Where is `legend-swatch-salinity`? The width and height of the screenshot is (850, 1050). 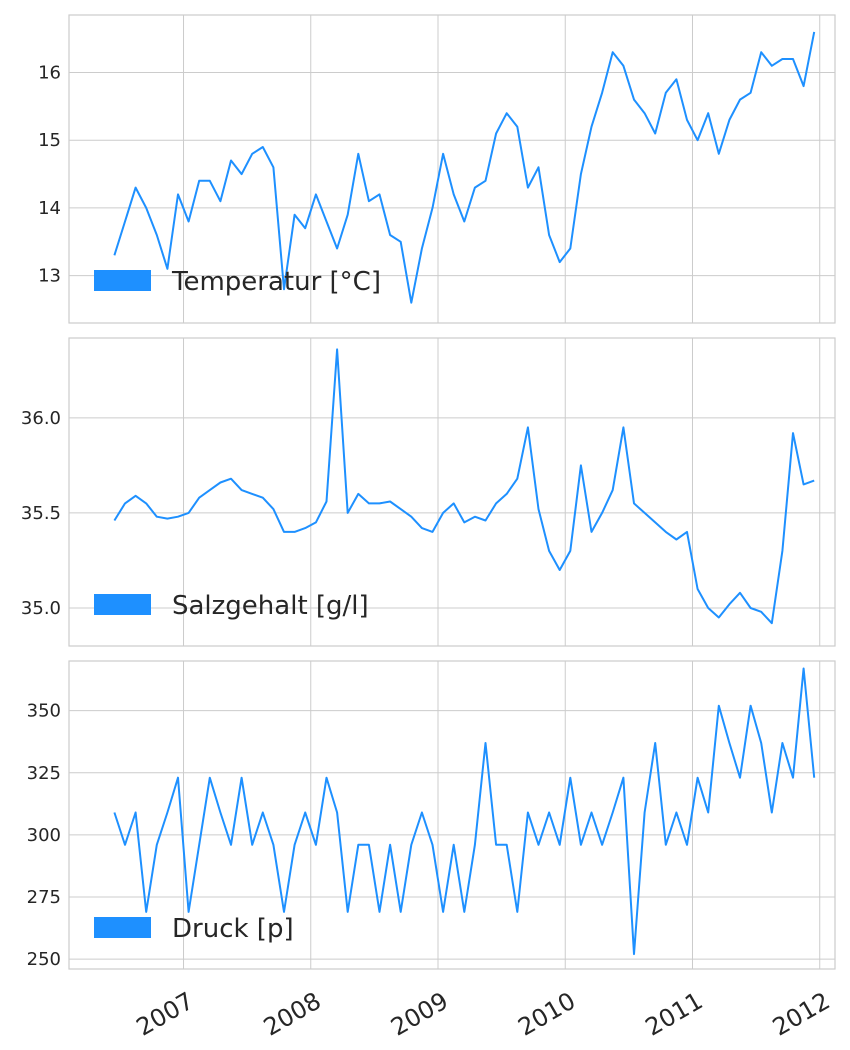 legend-swatch-salinity is located at coordinates (122, 604).